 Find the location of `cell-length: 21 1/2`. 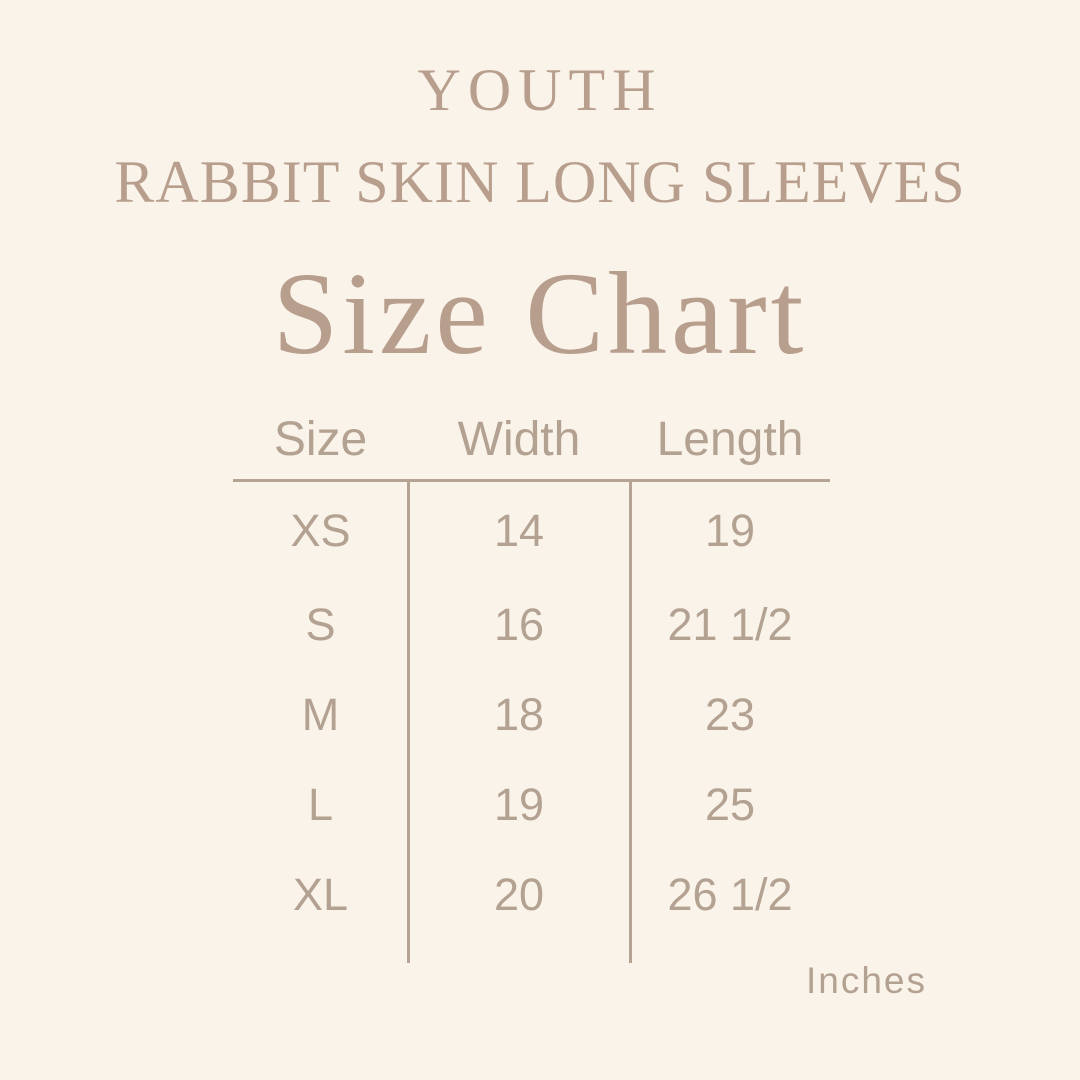

cell-length: 21 1/2 is located at coordinates (730, 624).